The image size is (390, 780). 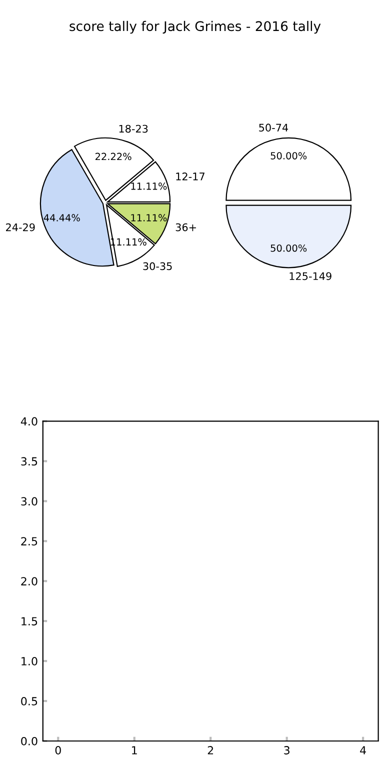 I want to click on slice-label: 24-29, so click(x=20, y=227).